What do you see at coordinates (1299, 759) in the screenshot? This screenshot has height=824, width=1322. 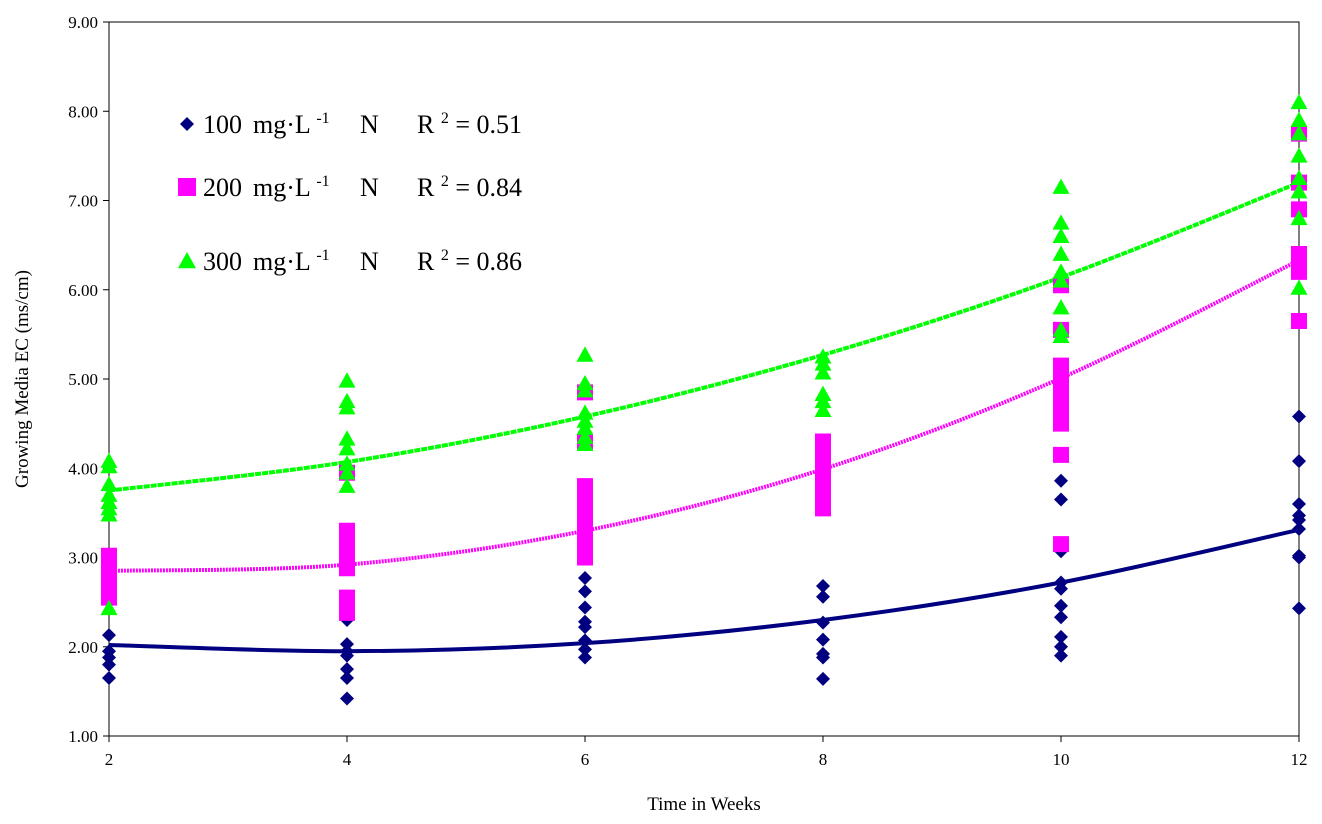 I see `x-tick-label: 12` at bounding box center [1299, 759].